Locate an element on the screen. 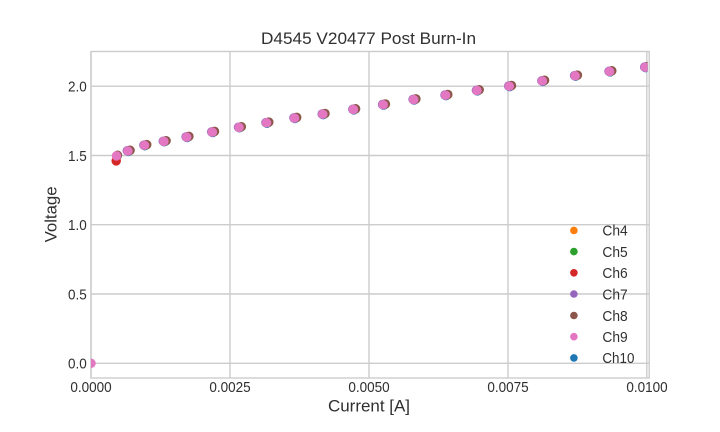 The image size is (720, 432). svg-text: 0.0 is located at coordinates (77, 365).